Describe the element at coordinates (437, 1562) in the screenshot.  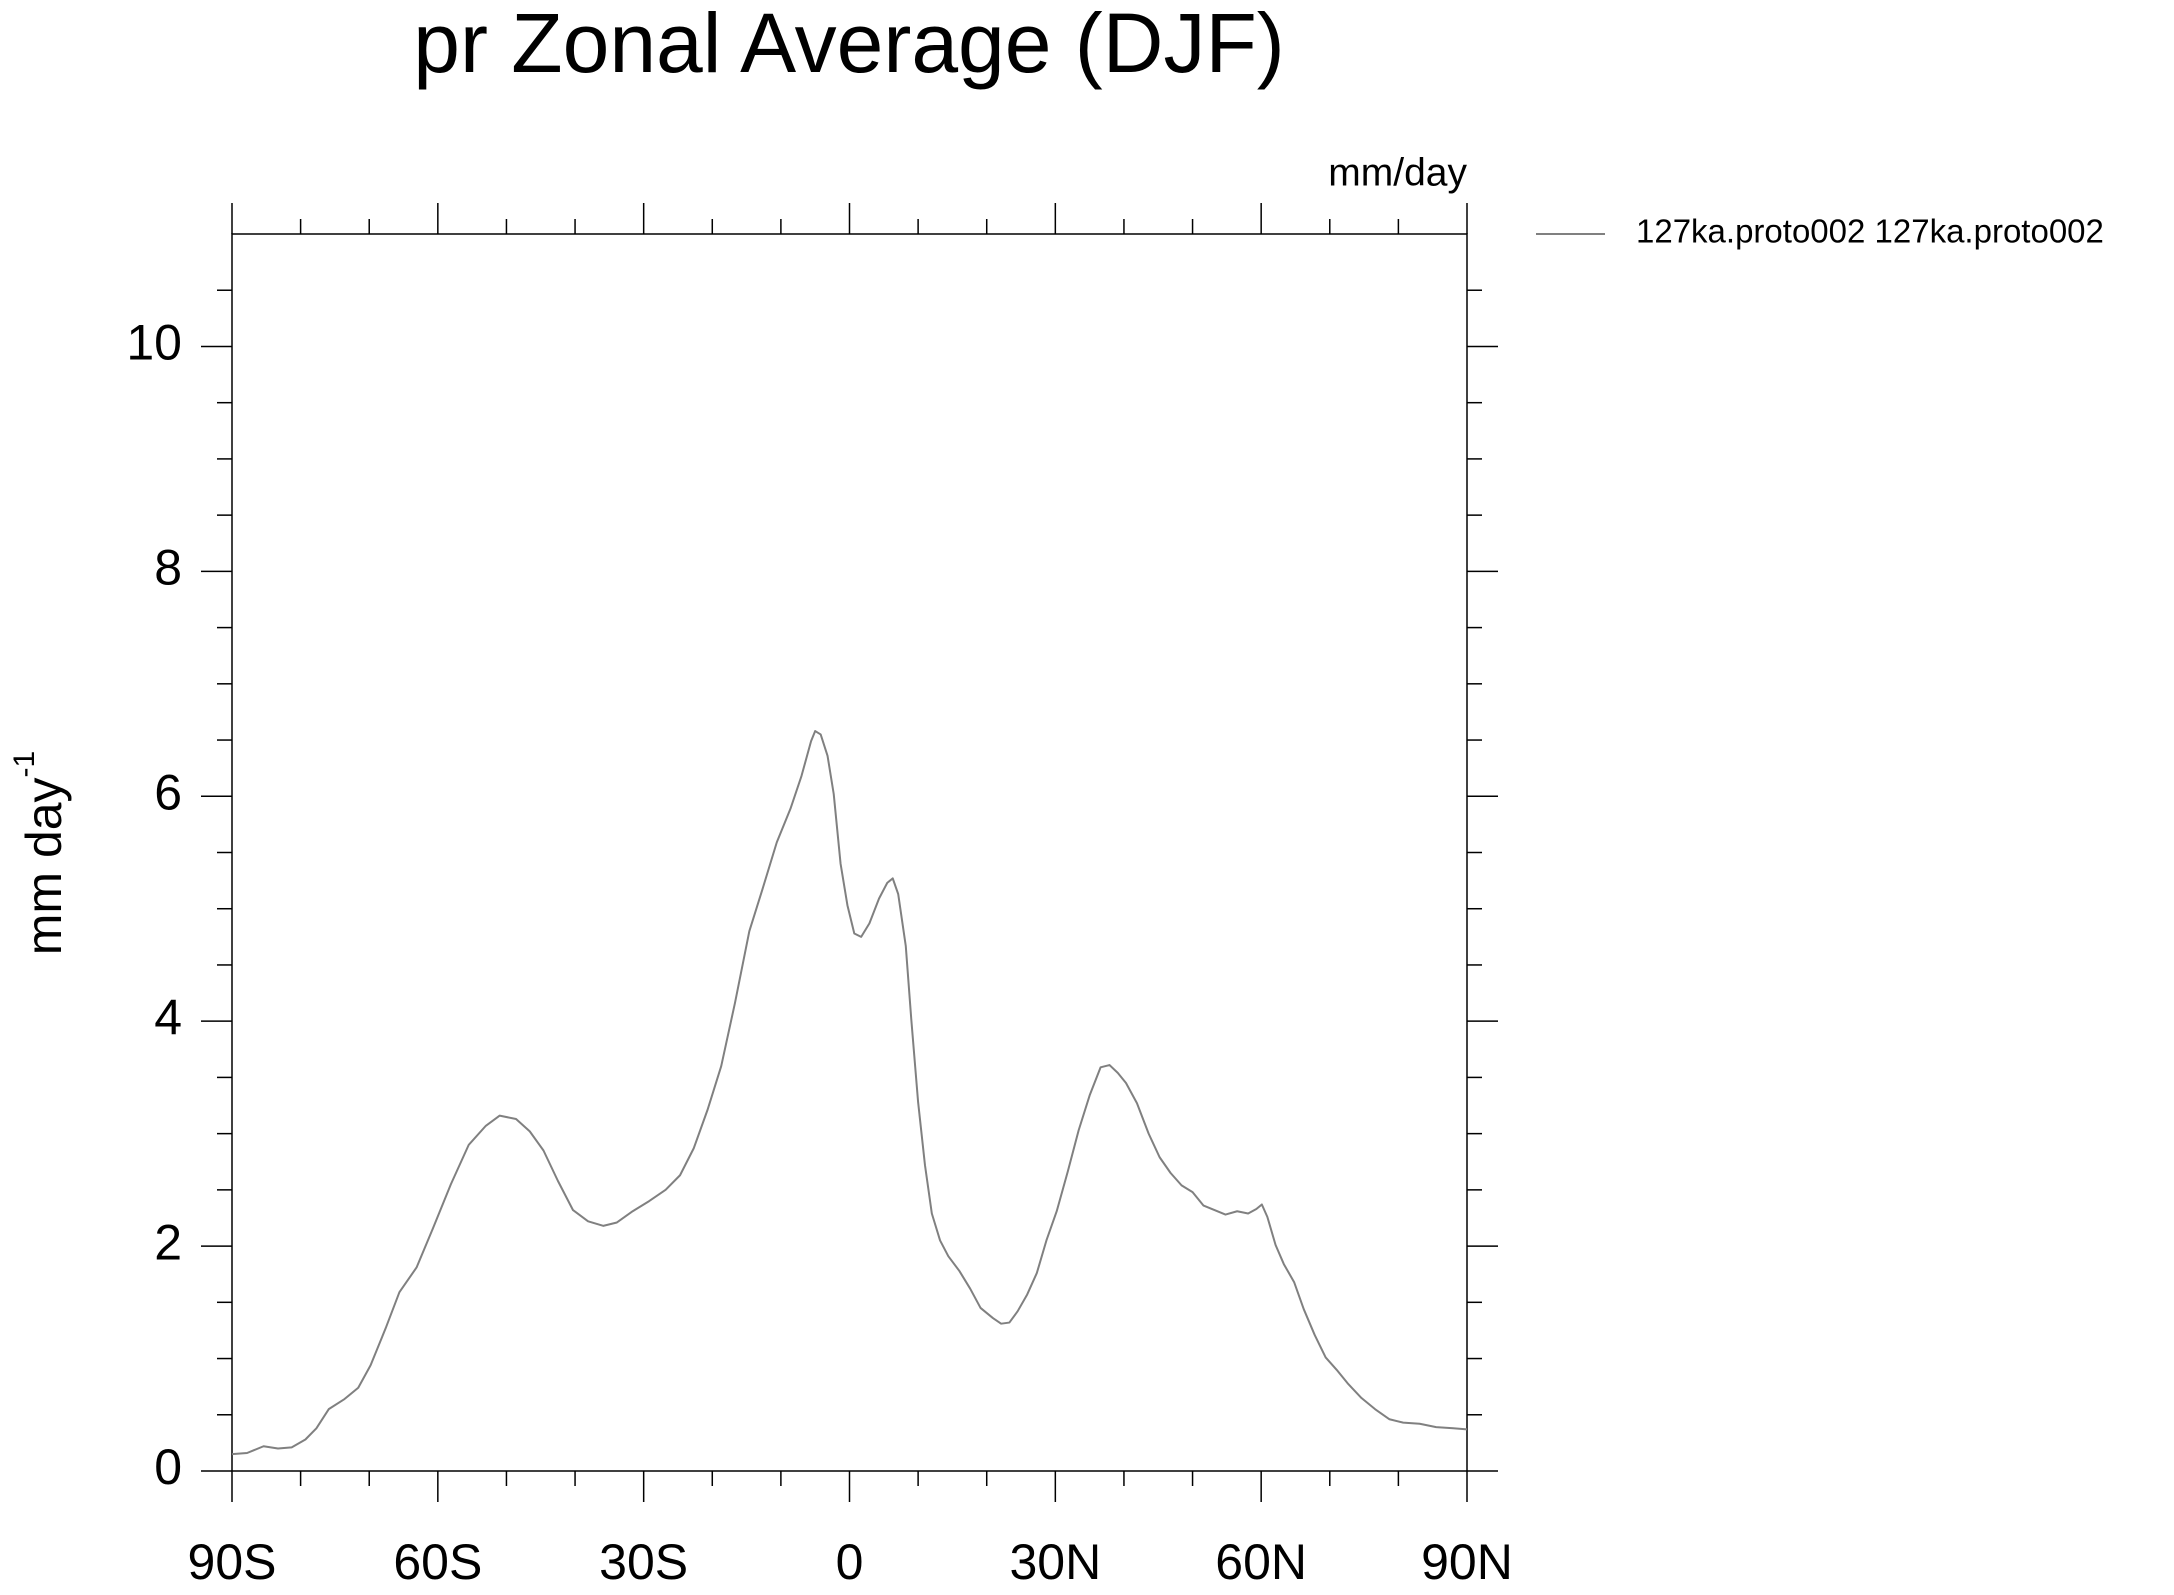
I see `x-tick-label: 60S` at that location.